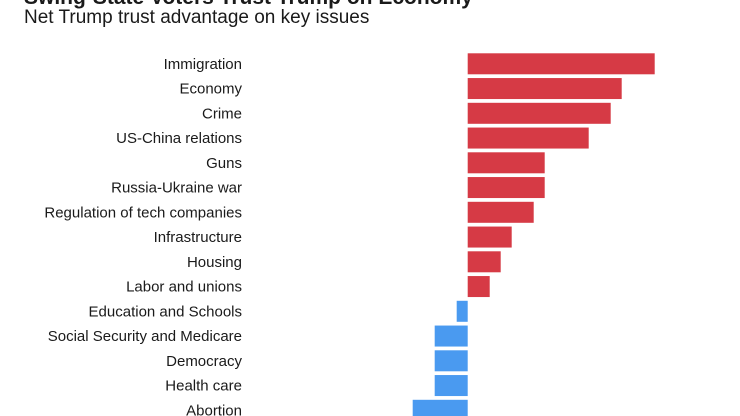 The height and width of the screenshot is (416, 740). What do you see at coordinates (143, 212) in the screenshot?
I see `category-label: Regulation of tech companies` at bounding box center [143, 212].